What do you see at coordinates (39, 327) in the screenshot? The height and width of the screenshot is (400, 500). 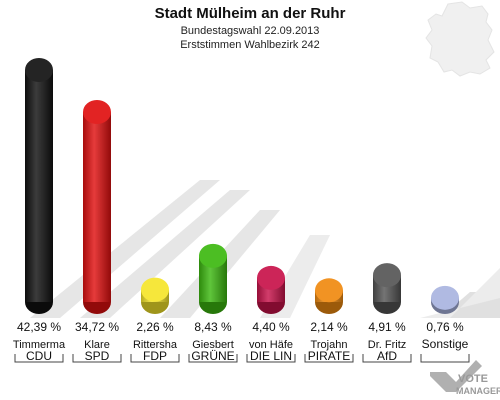 I see `value-label: 42,39 %` at bounding box center [39, 327].